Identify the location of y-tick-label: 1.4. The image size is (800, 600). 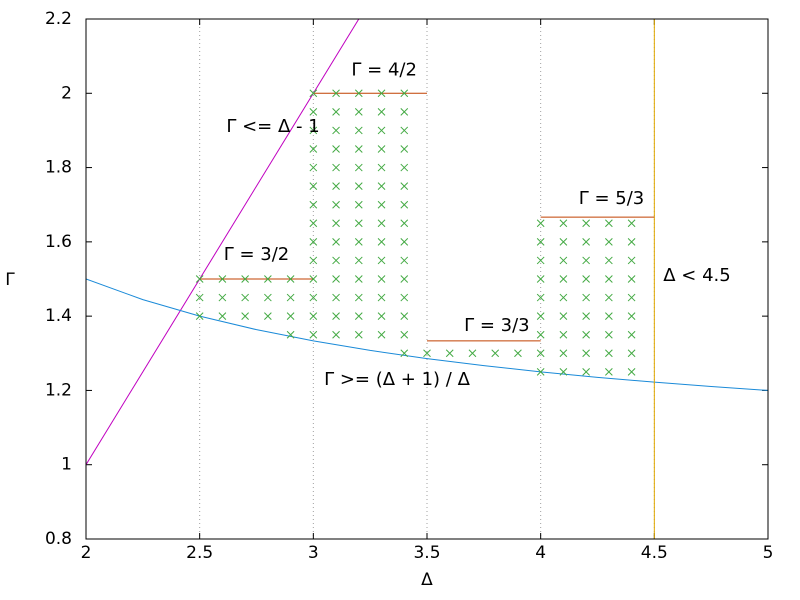
(58, 316).